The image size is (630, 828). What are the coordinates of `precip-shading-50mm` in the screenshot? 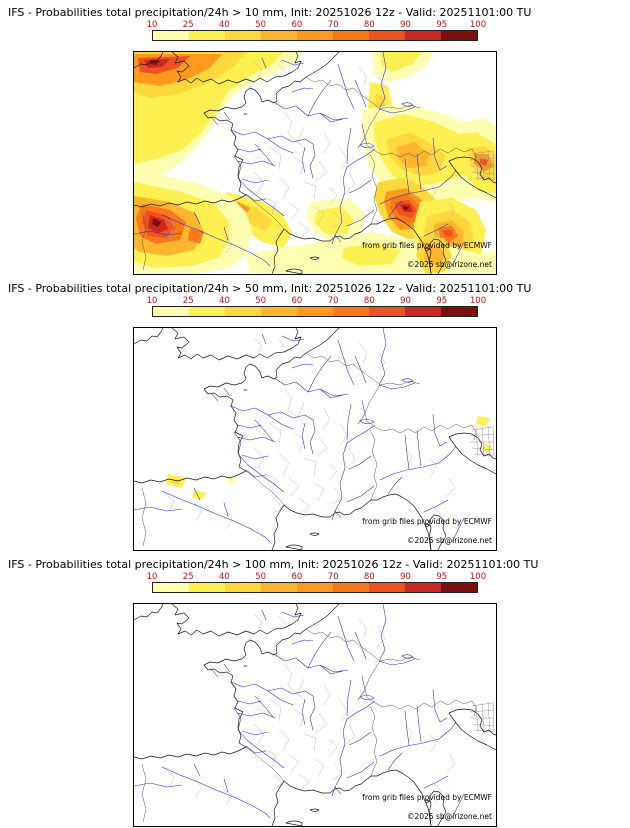 It's located at (329, 458).